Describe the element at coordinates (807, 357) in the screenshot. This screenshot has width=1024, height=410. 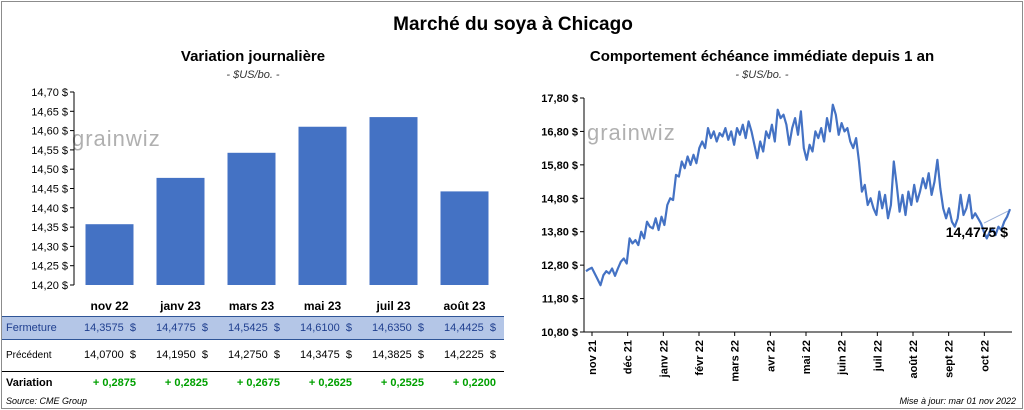
I see `line-x-tick-label: mai 22` at that location.